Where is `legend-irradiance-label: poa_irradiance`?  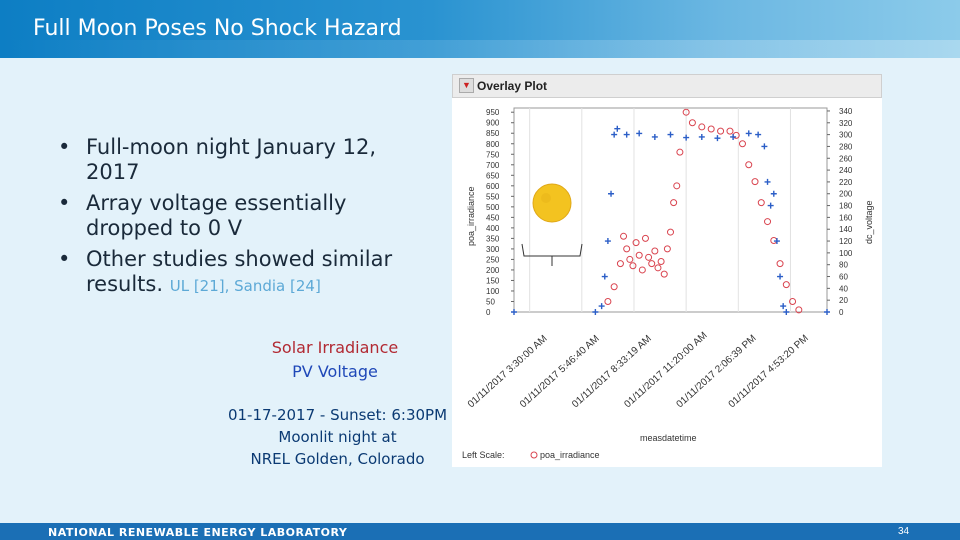
legend-irradiance-label: poa_irradiance is located at coordinates (570, 455).